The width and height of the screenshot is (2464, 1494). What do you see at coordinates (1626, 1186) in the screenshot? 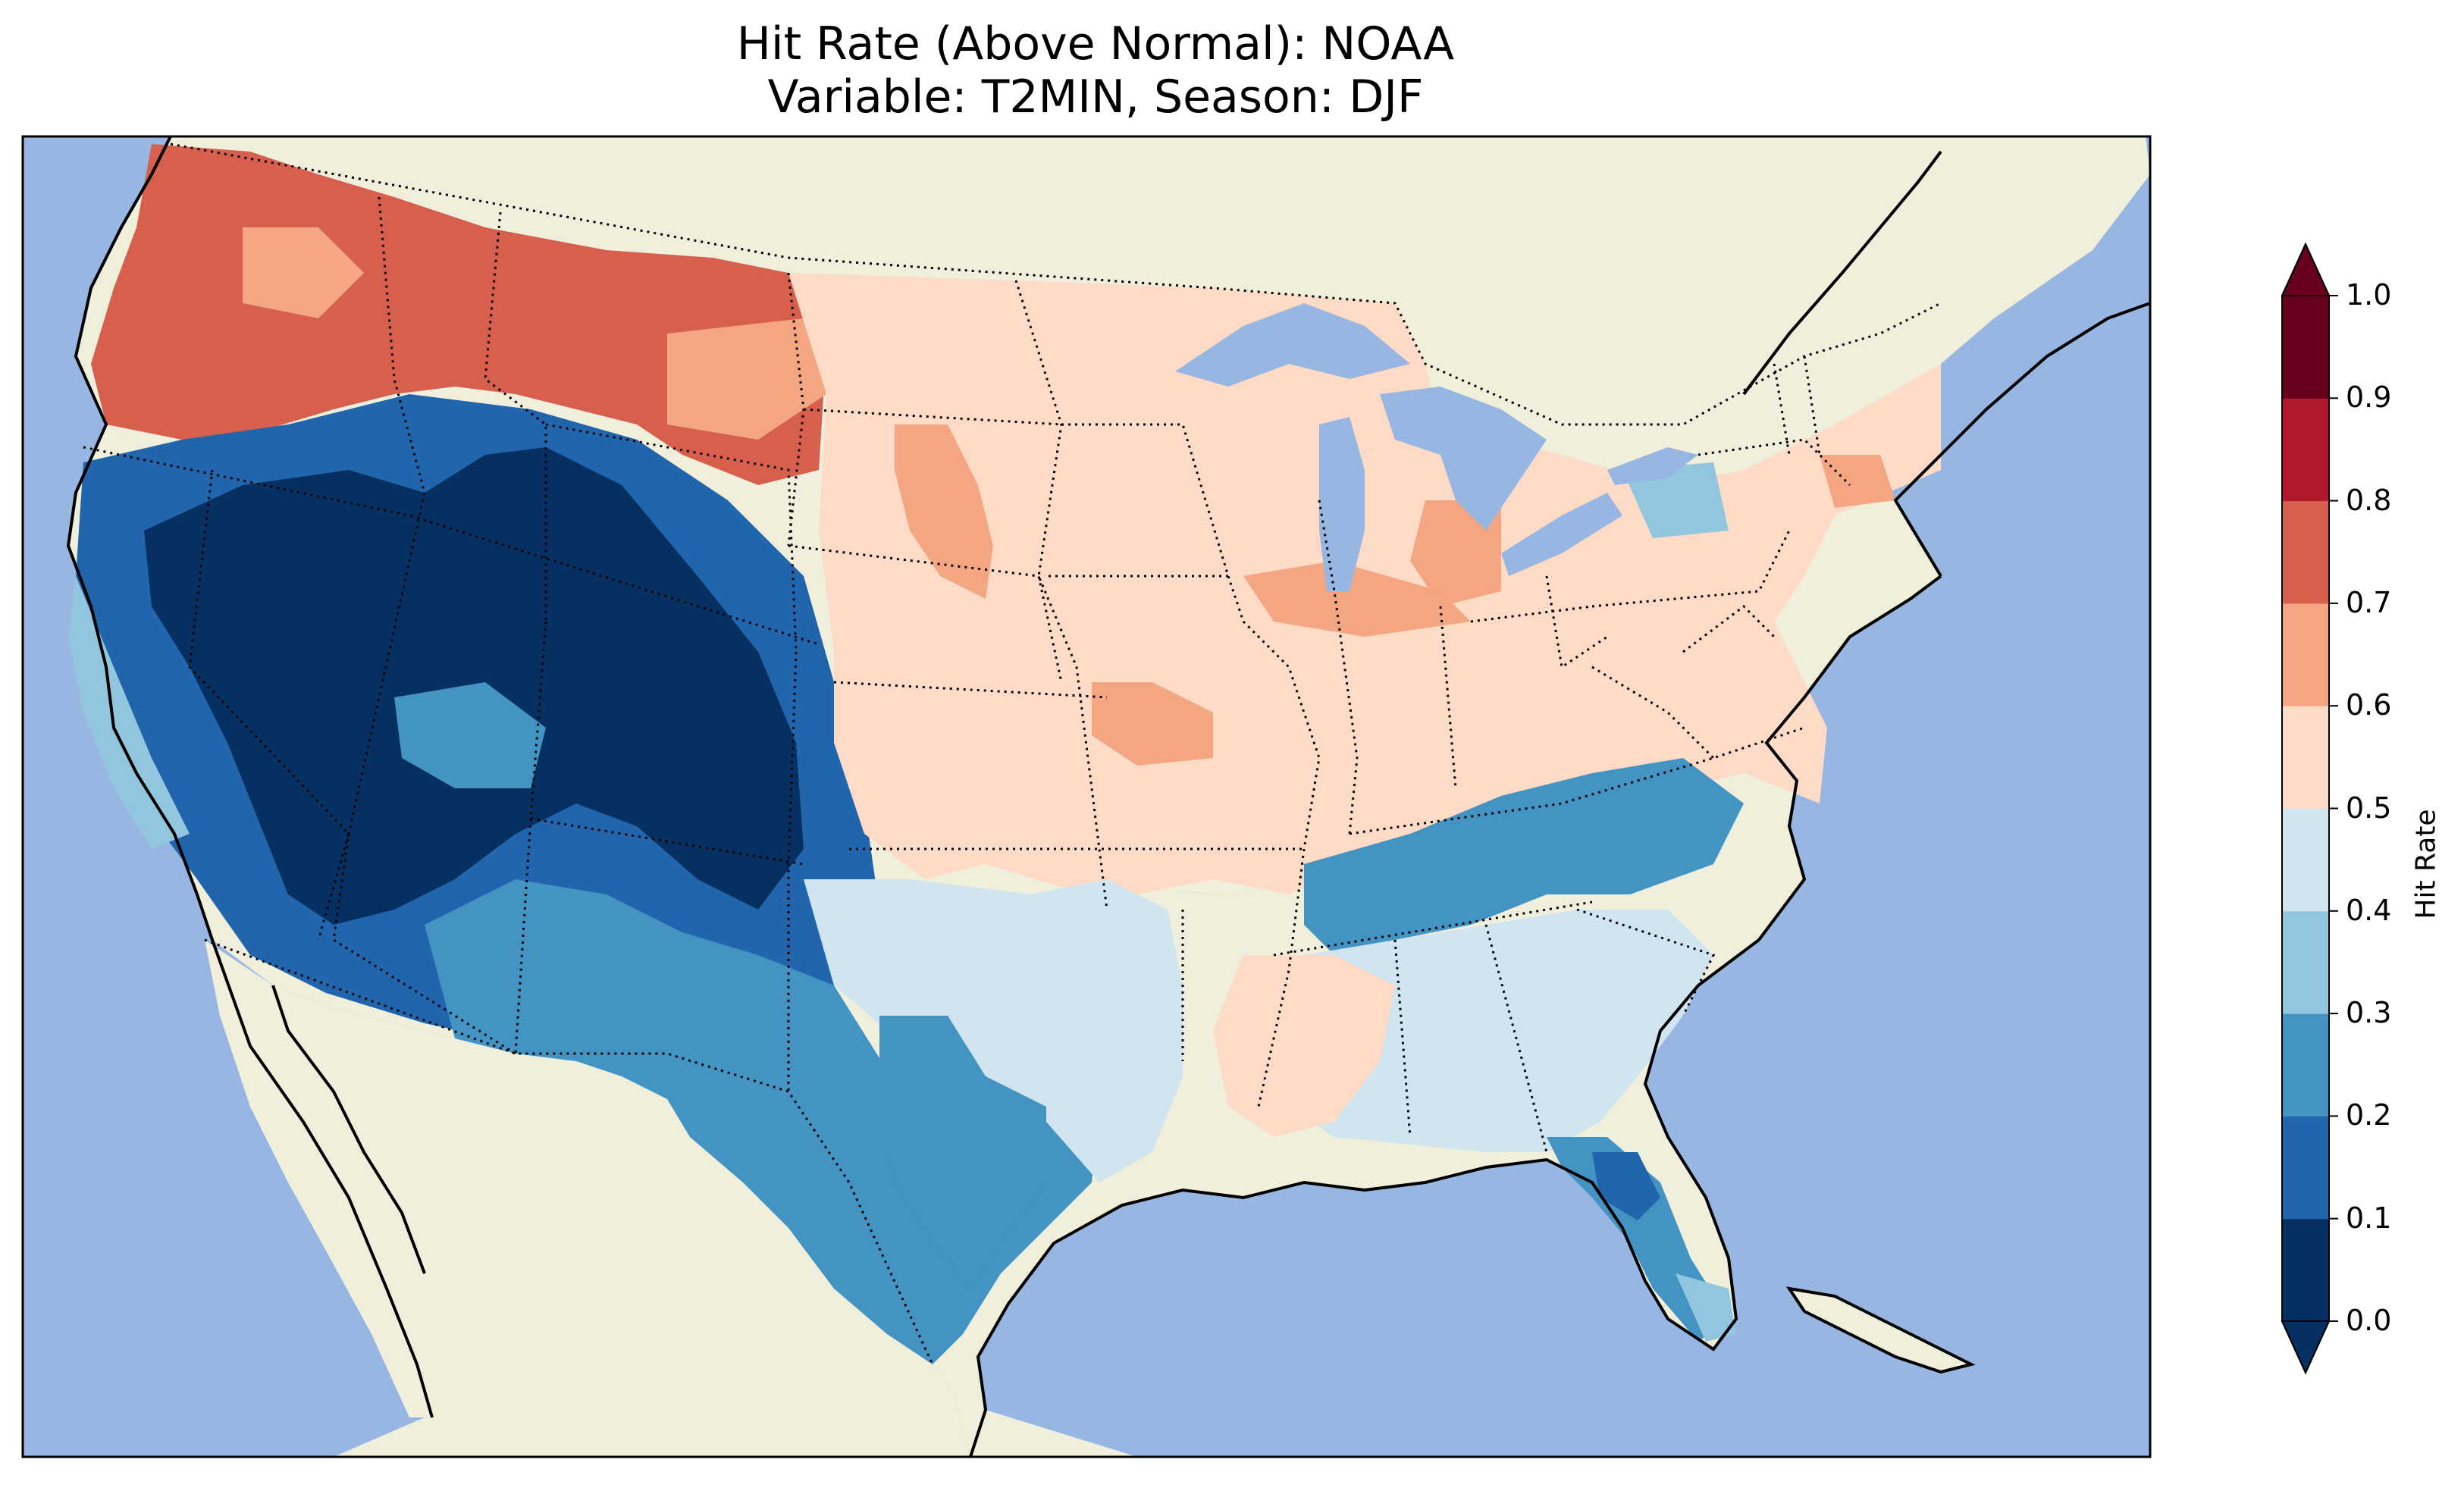
I see `region-florida-dark` at bounding box center [1626, 1186].